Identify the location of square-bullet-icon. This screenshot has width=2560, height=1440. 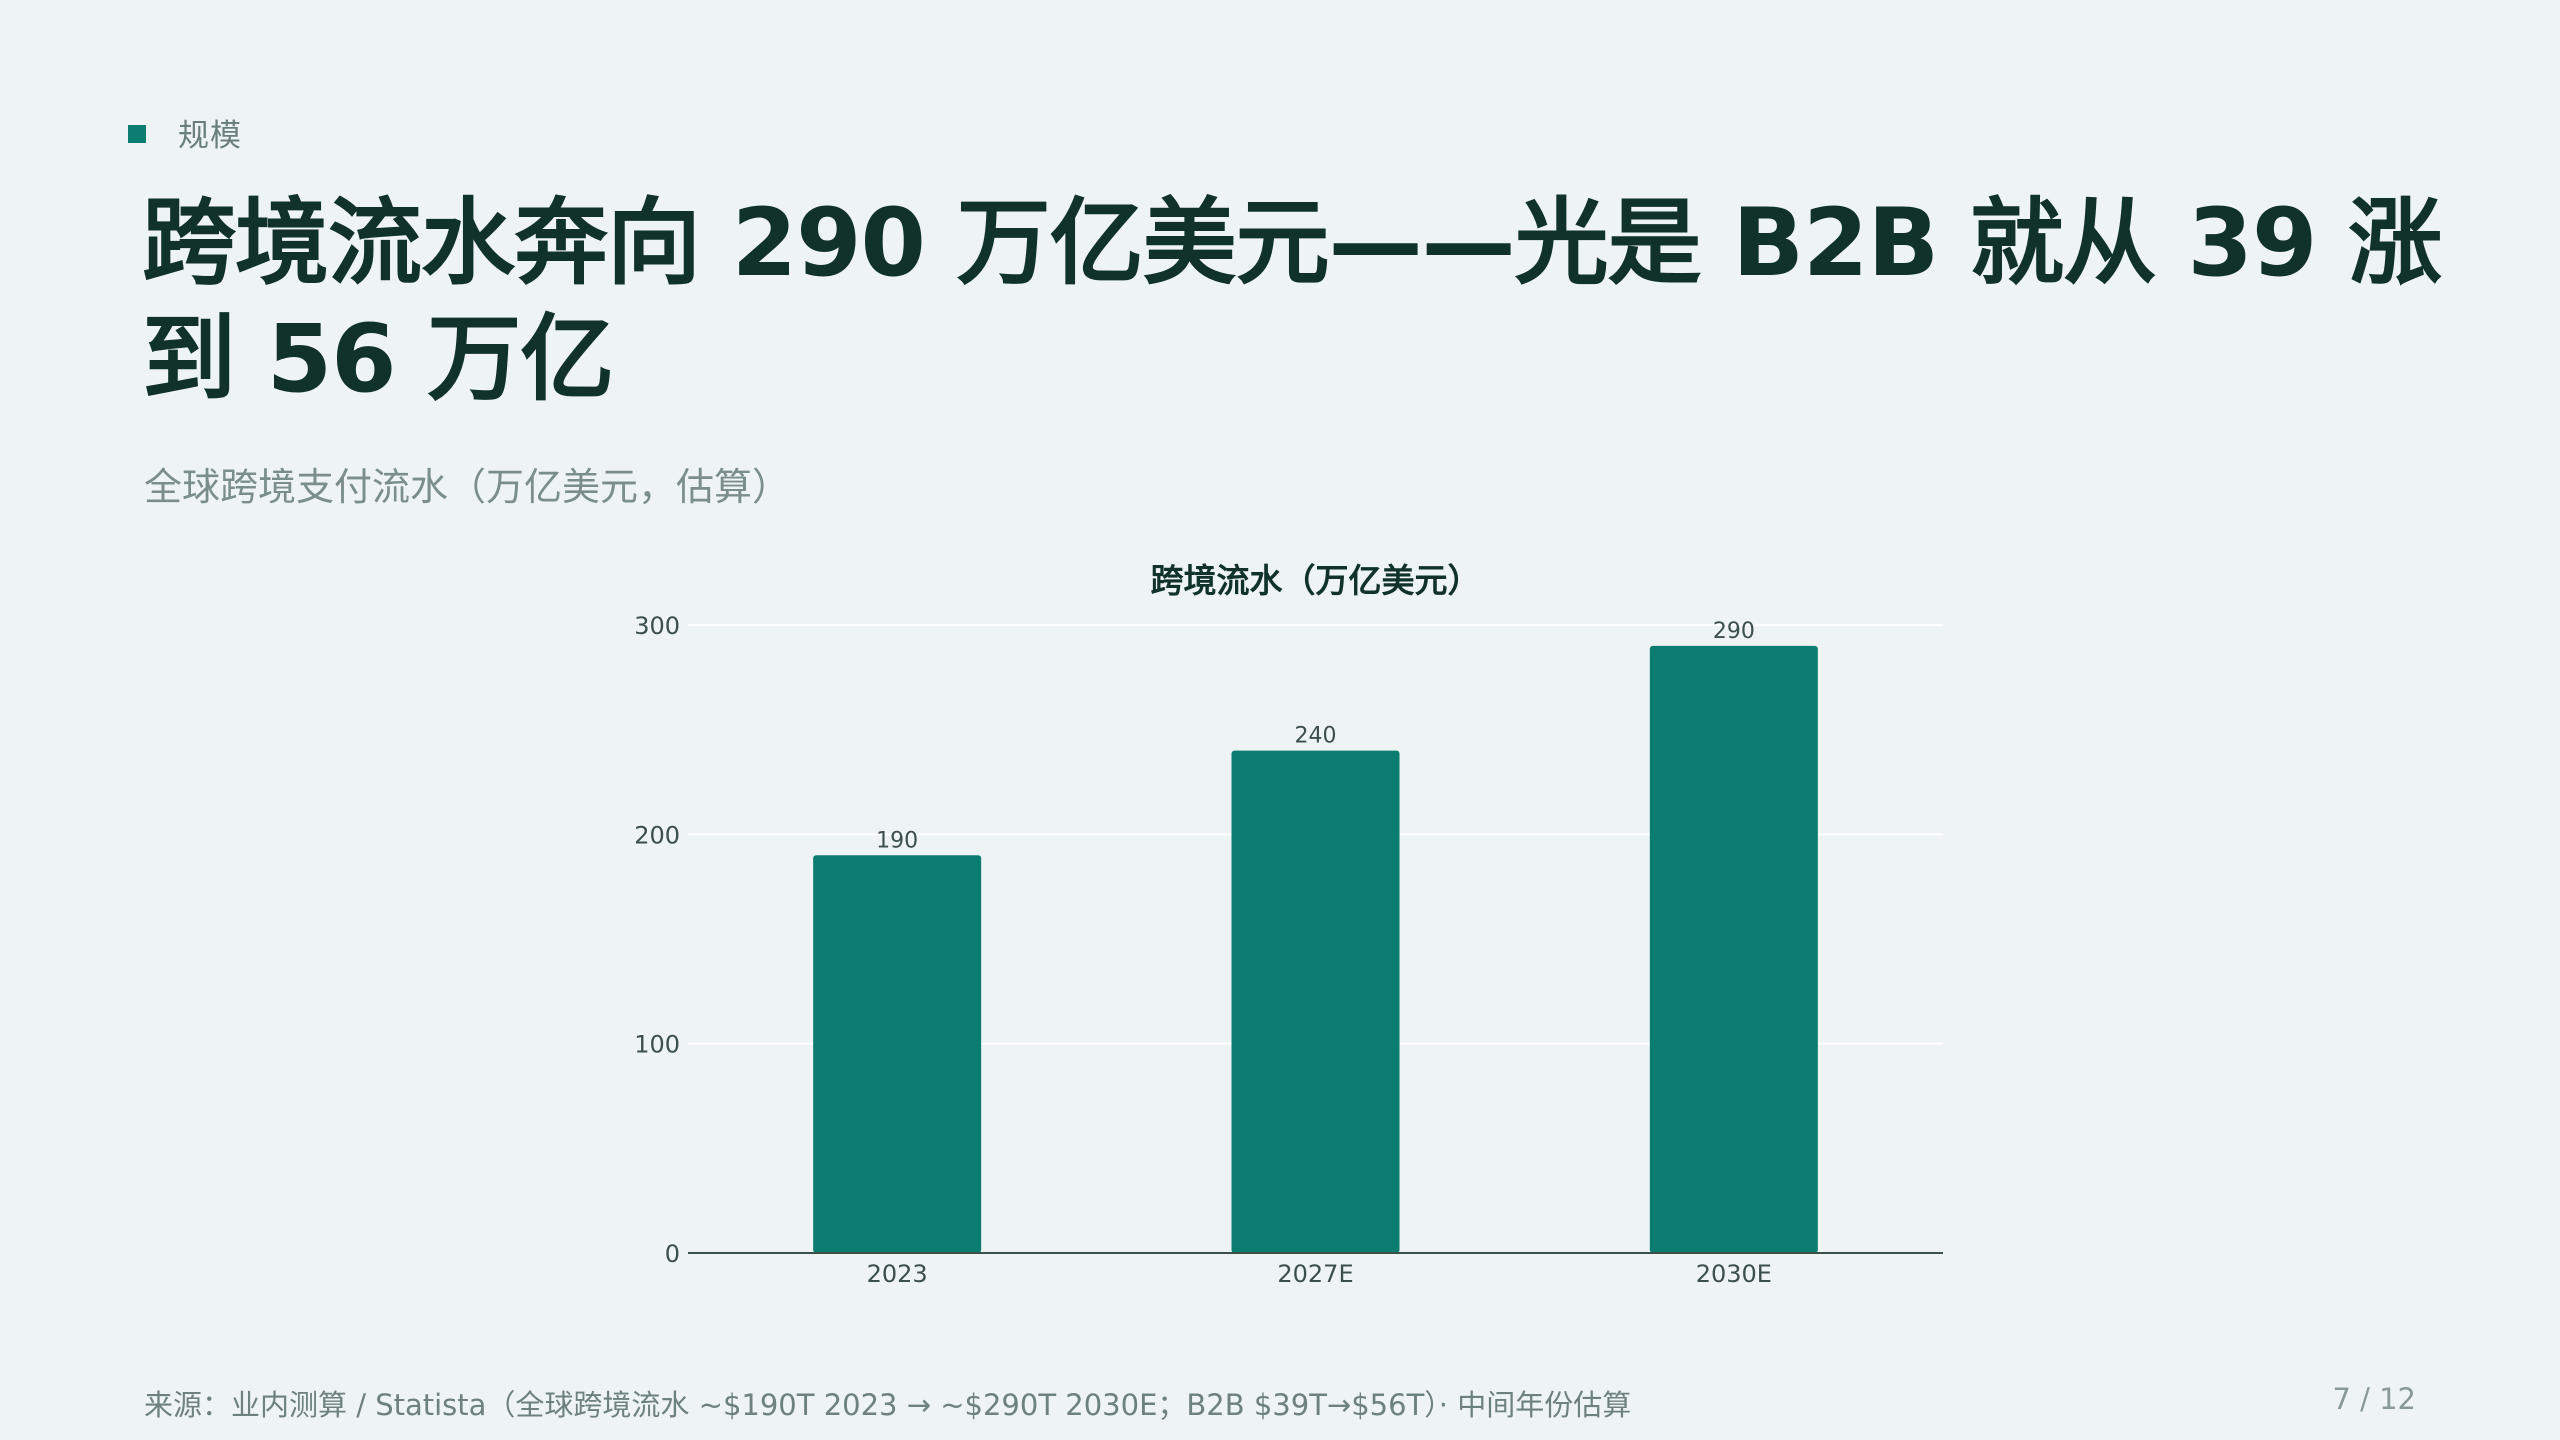
(137, 134).